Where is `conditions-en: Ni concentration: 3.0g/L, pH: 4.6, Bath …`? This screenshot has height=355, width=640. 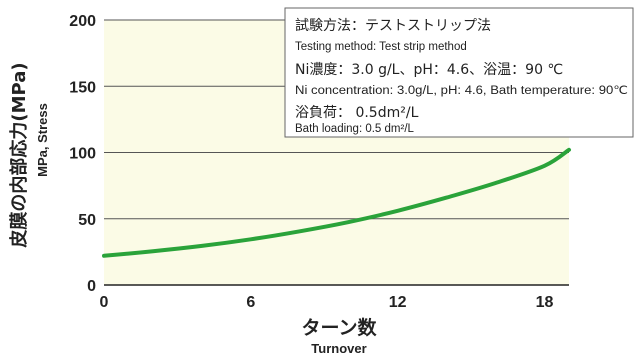 conditions-en: Ni concentration: 3.0g/L, pH: 4.6, Bath … is located at coordinates (461, 91).